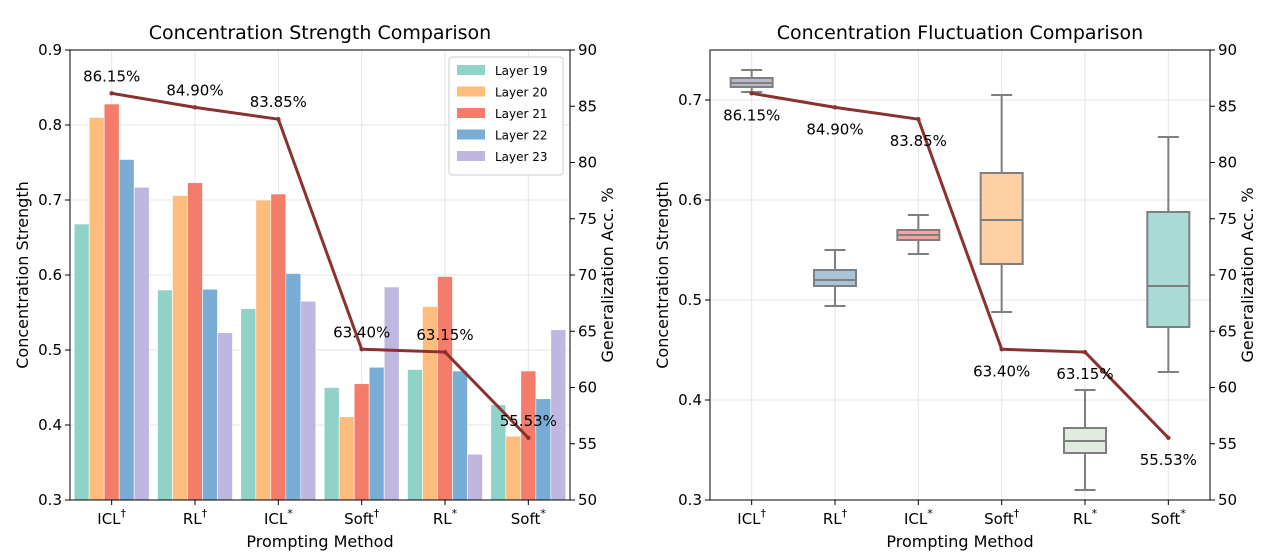  Describe the element at coordinates (1227, 388) in the screenshot. I see `c2-y2-tick-label: 60` at that location.